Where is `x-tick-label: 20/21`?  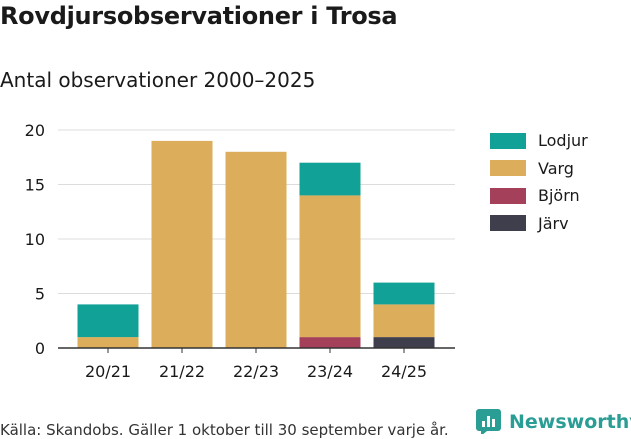
x-tick-label: 20/21 is located at coordinates (108, 371).